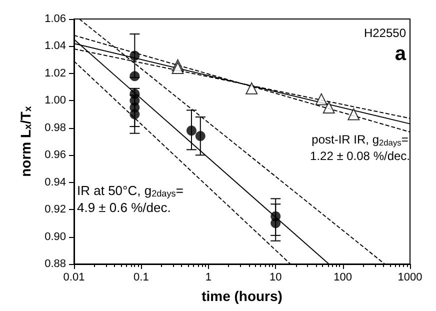  What do you see at coordinates (208, 278) in the screenshot?
I see `x-tick-label: 1` at bounding box center [208, 278].